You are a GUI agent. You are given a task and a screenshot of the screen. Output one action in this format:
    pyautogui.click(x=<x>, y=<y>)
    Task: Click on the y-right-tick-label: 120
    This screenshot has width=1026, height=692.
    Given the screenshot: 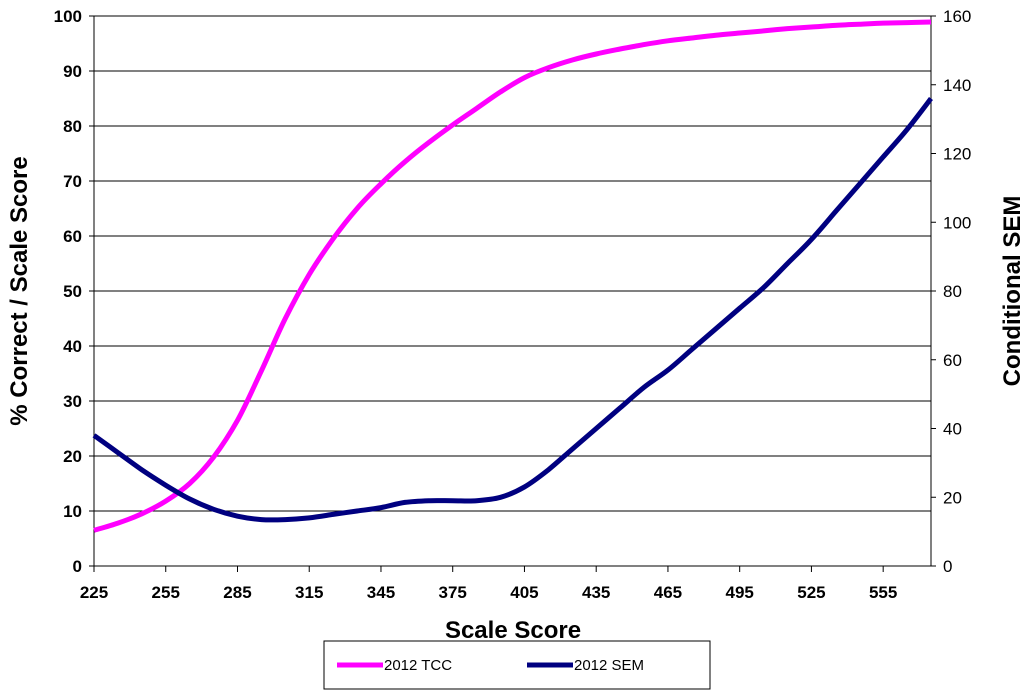 What is the action you would take?
    pyautogui.click(x=957, y=154)
    